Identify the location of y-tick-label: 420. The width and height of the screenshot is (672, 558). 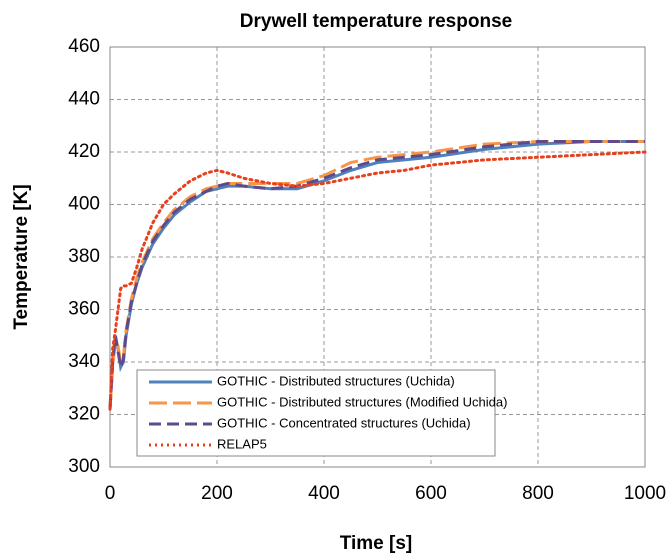
(84, 151).